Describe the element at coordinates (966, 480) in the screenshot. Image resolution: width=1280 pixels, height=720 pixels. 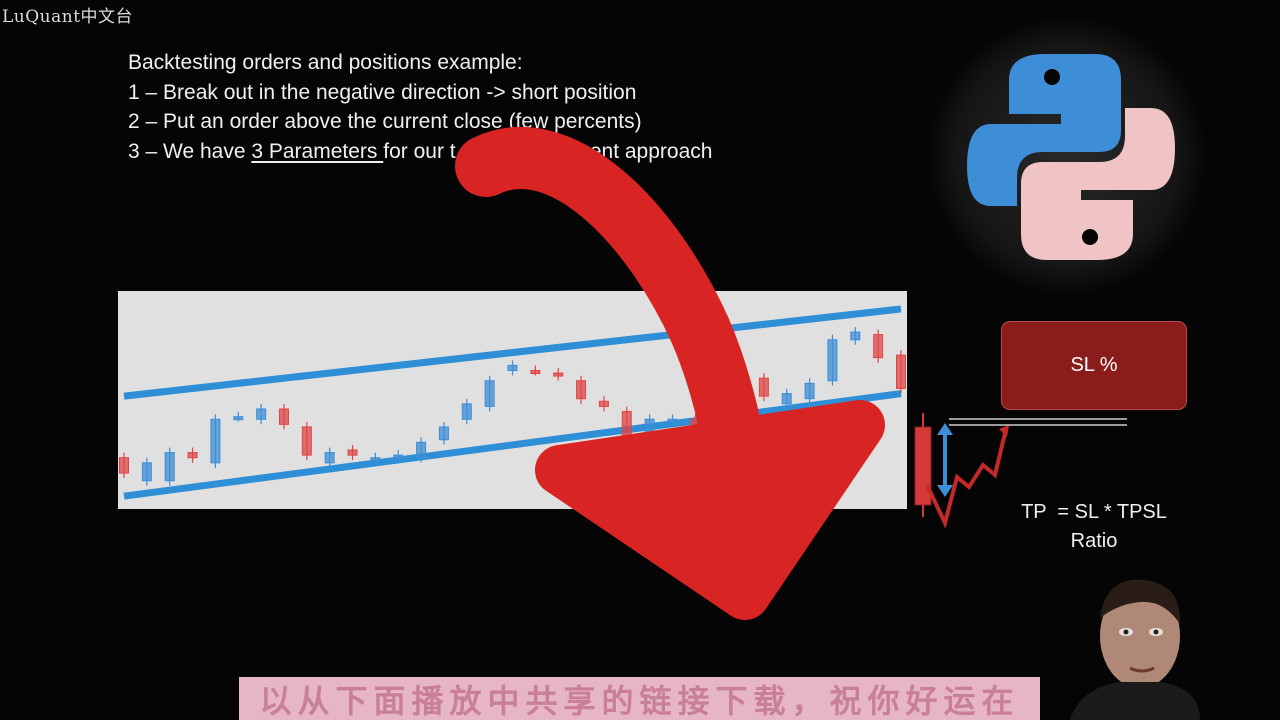
I see `price-path-line` at that location.